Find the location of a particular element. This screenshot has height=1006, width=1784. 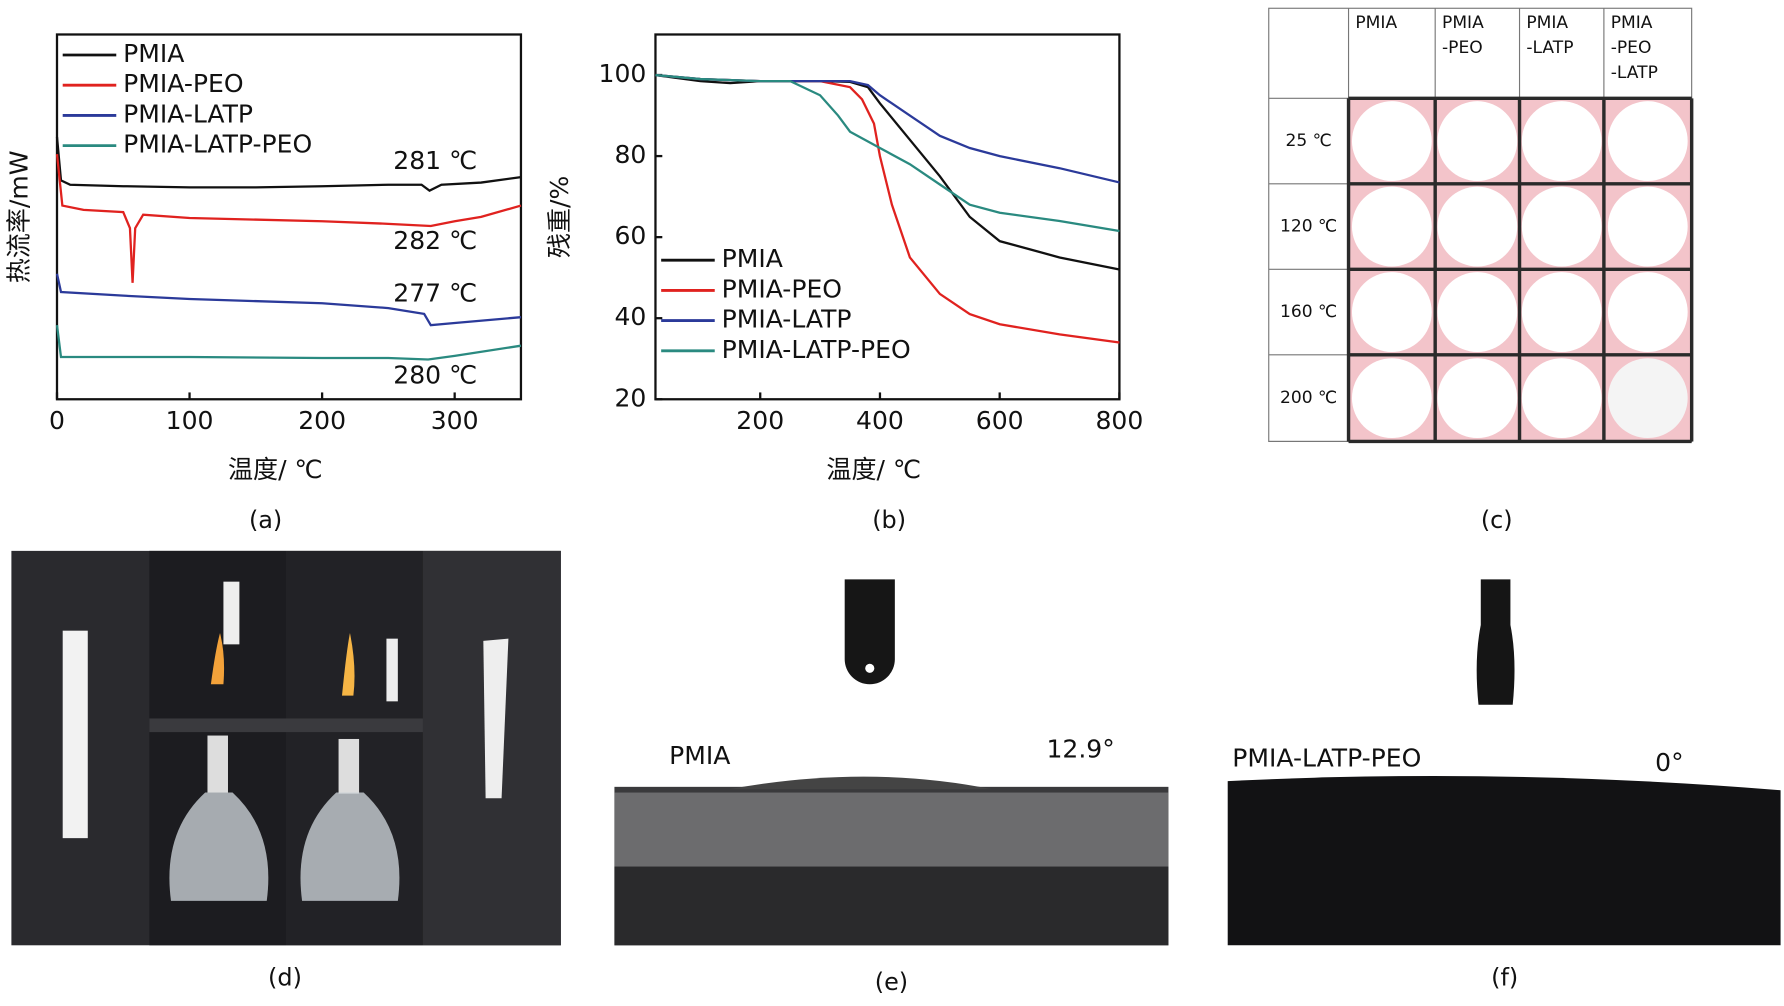

panel-label: (e) is located at coordinates (891, 982).